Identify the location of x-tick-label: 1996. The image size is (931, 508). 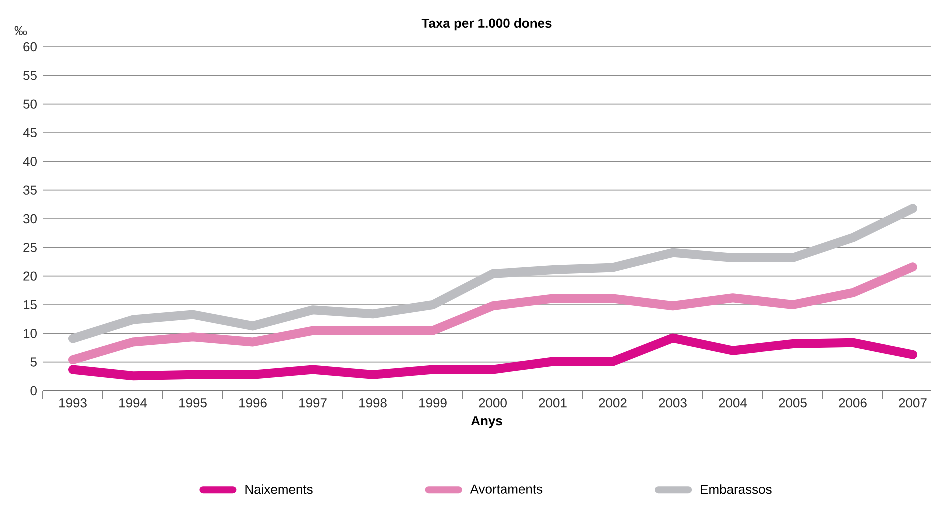
(253, 403).